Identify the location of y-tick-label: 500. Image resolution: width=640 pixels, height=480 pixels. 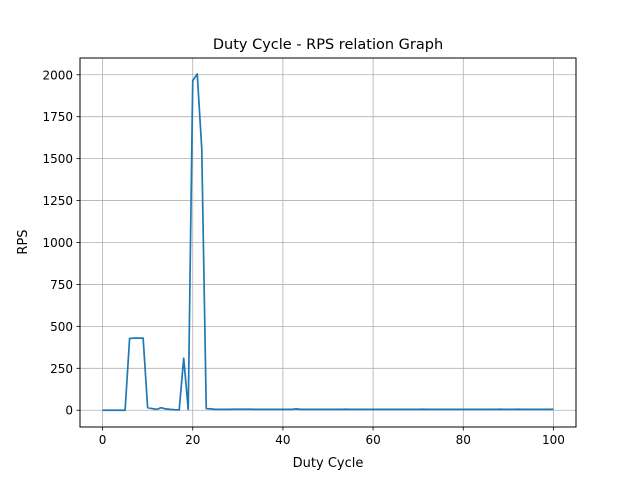
(61, 327).